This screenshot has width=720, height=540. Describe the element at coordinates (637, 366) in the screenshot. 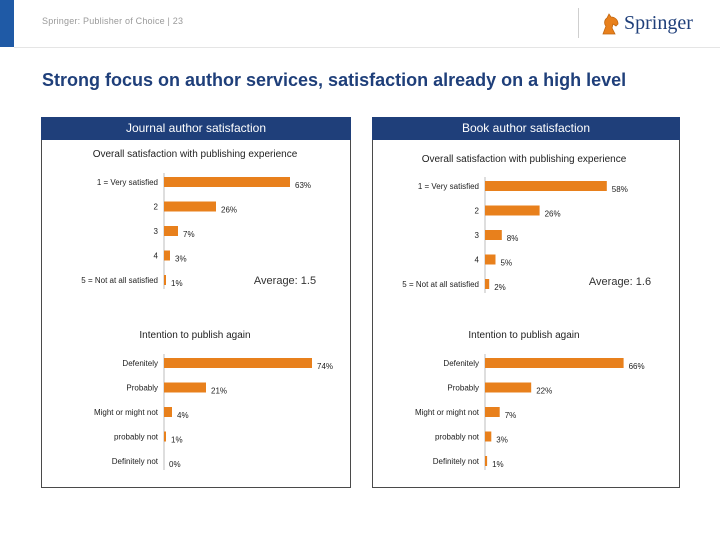

I see `data-label: 66%` at that location.